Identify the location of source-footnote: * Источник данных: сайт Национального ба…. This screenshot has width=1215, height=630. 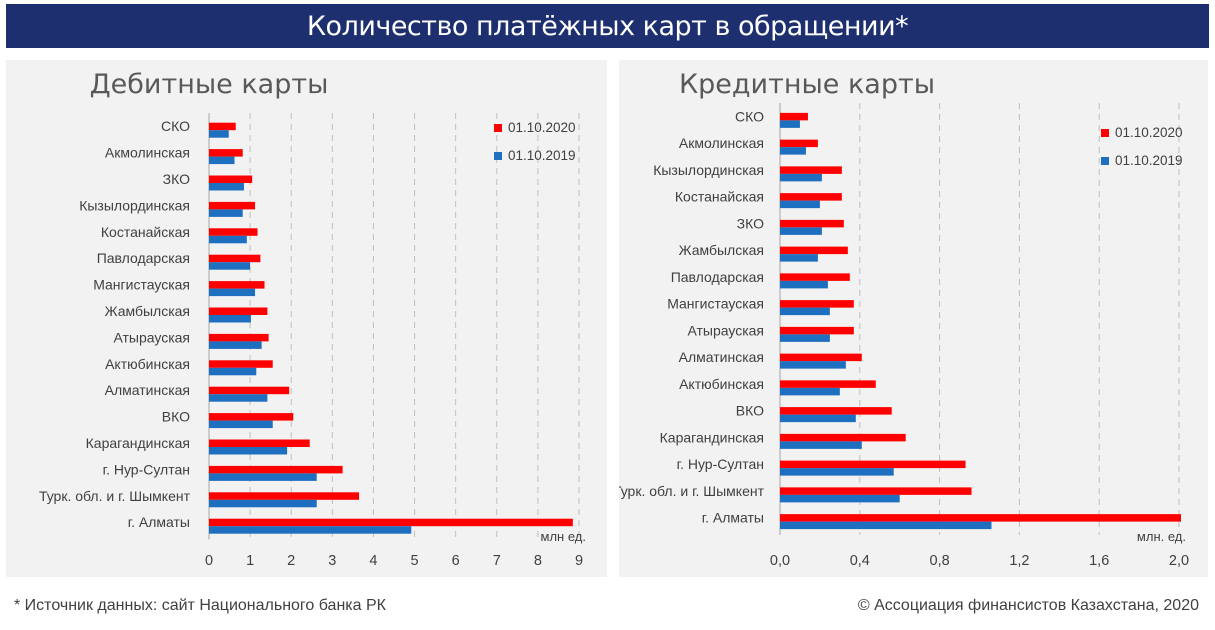
(200, 605).